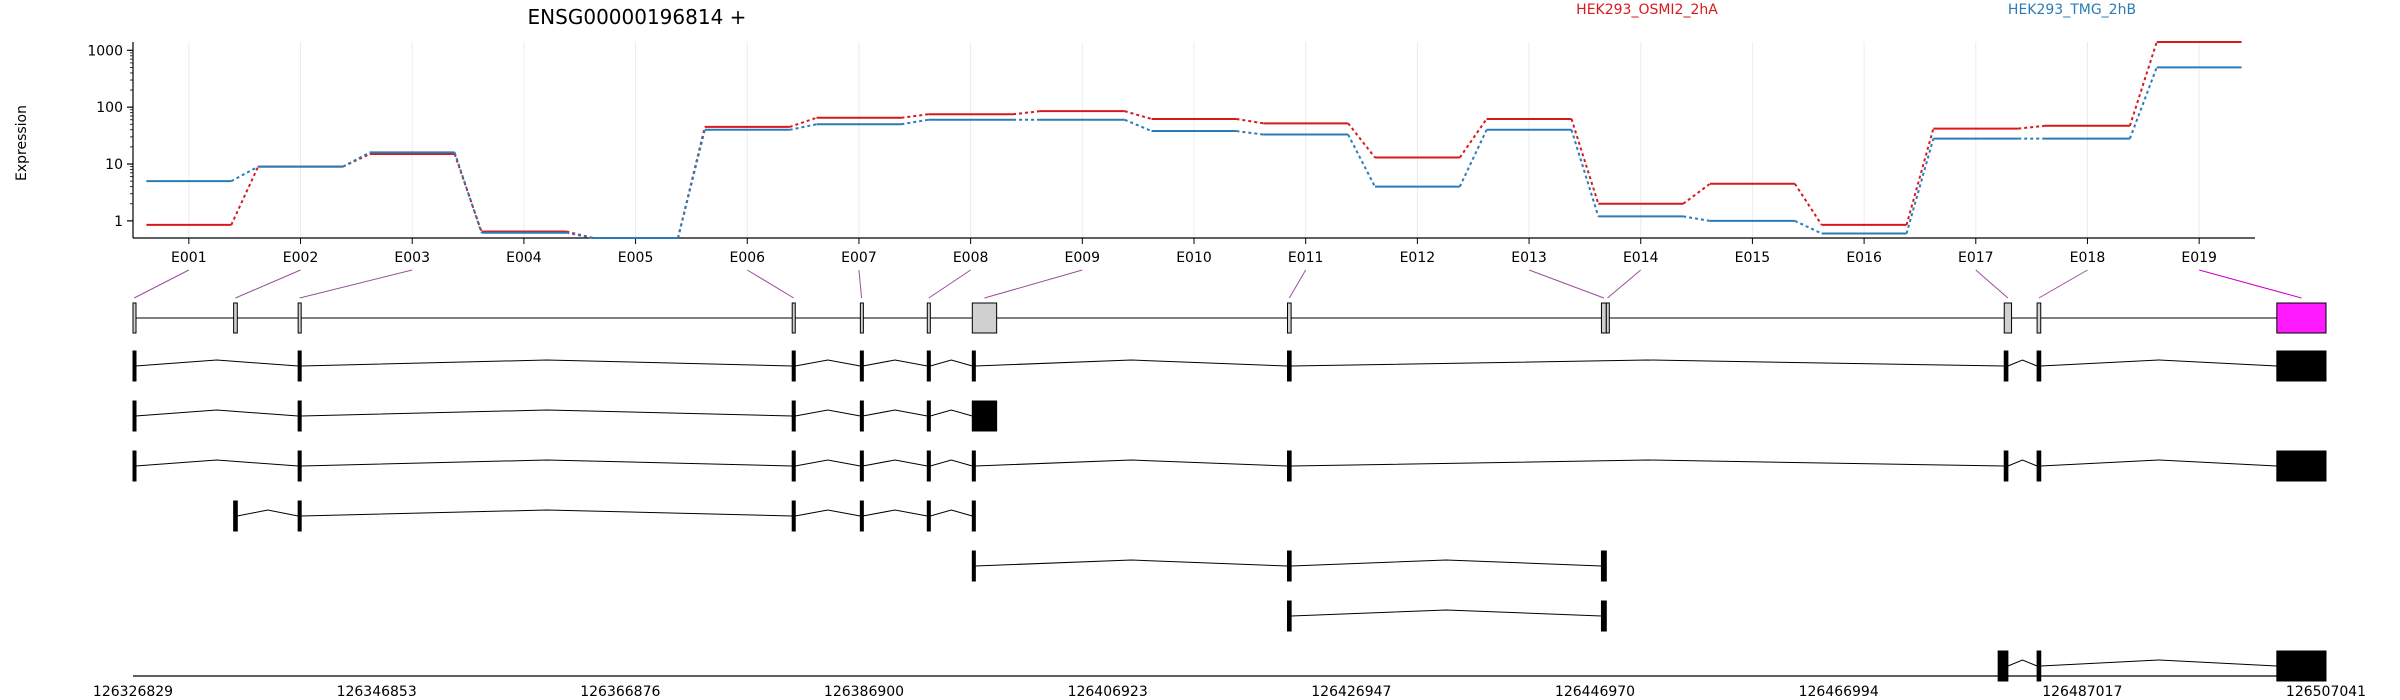  I want to click on genome-tick-label: 126406923, so click(1108, 692).